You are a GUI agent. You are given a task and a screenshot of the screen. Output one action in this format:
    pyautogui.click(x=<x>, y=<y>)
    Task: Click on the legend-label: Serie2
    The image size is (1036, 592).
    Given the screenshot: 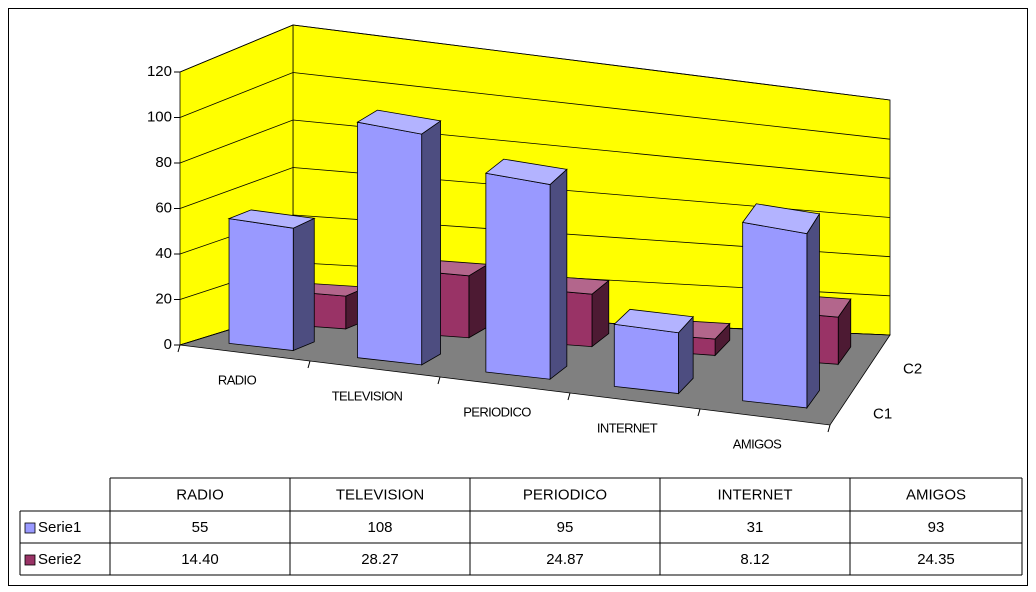 What is the action you would take?
    pyautogui.click(x=59, y=559)
    